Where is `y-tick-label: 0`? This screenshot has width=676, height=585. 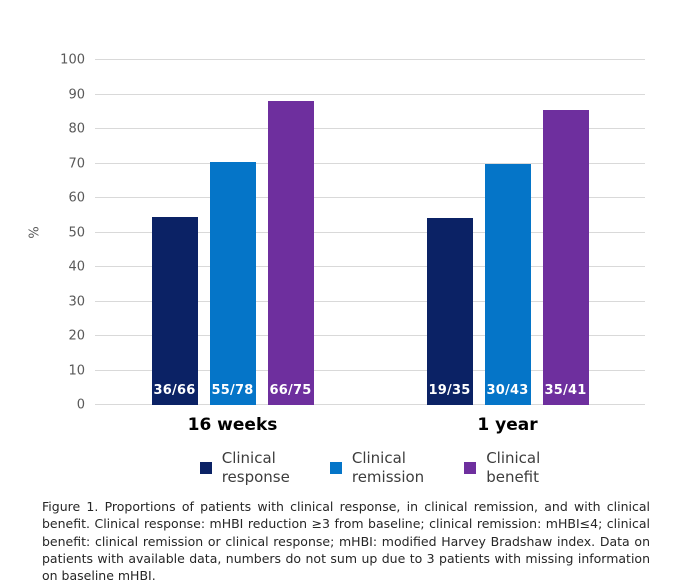 y-tick-label: 0 is located at coordinates (80, 405).